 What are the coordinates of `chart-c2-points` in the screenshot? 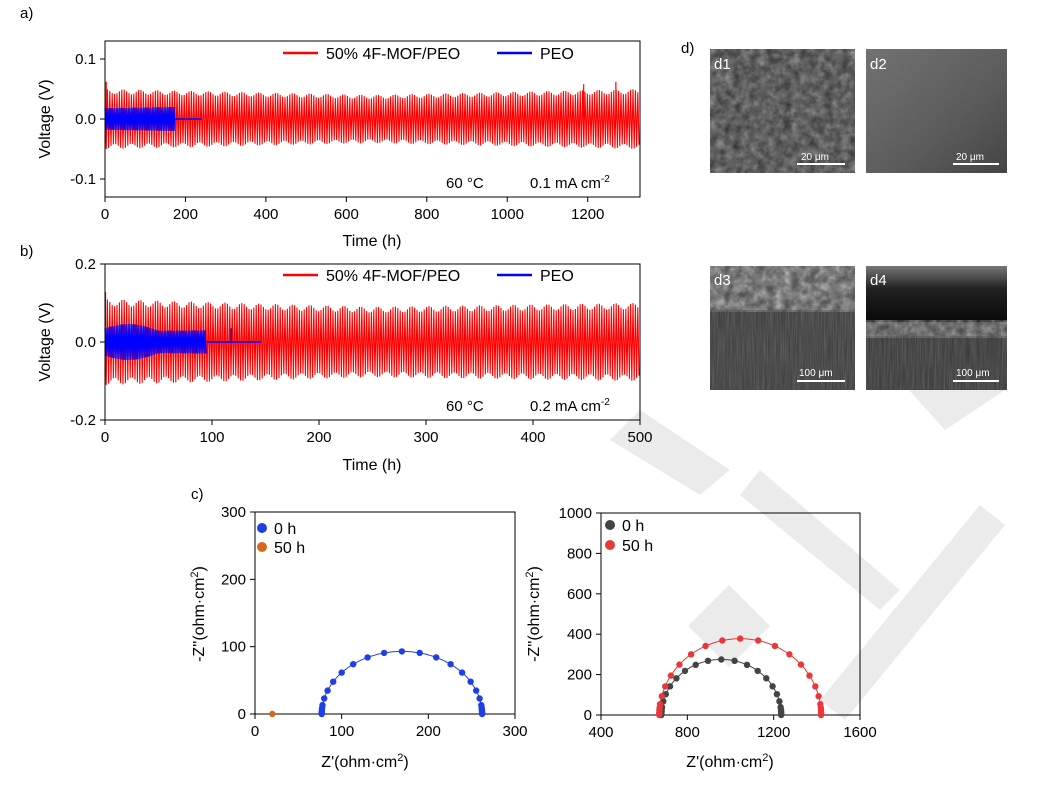 It's located at (740, 677).